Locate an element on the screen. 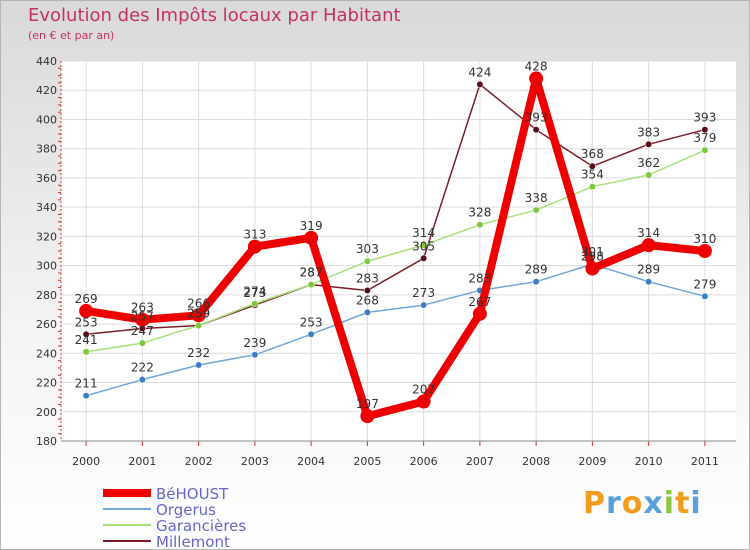 This screenshot has height=550, width=750. data-label-garancires: 354 is located at coordinates (592, 175).